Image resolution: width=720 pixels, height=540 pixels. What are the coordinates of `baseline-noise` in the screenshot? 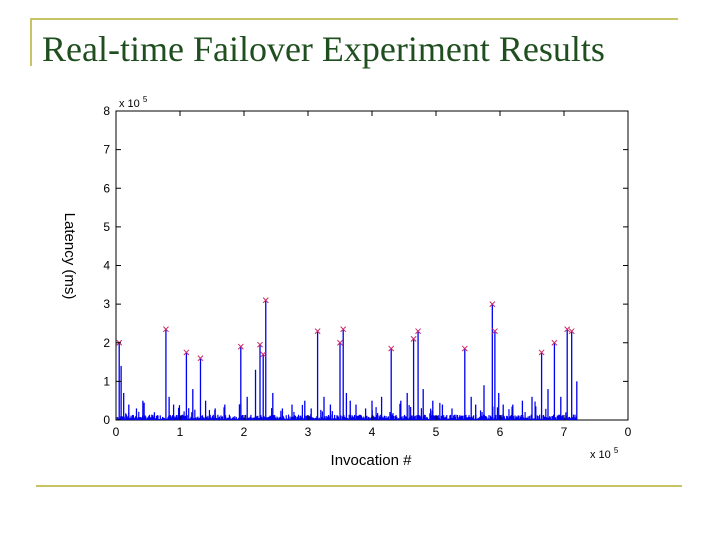 It's located at (347, 410).